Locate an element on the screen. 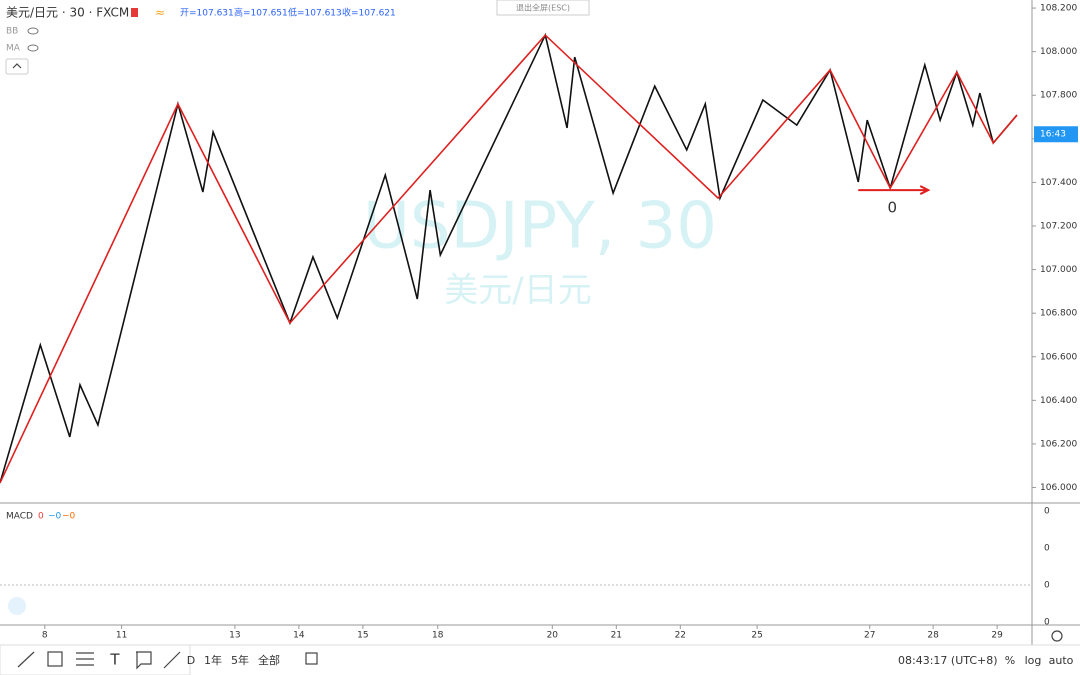  indicator-label: BB is located at coordinates (12, 32).